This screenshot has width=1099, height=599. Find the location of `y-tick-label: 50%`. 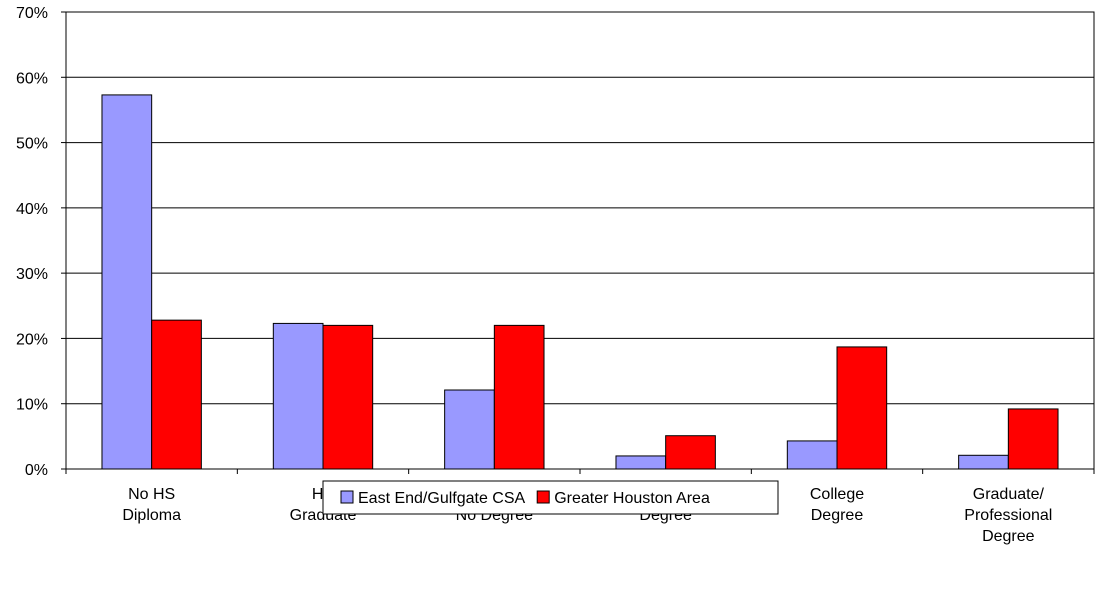

y-tick-label: 50% is located at coordinates (32, 144).